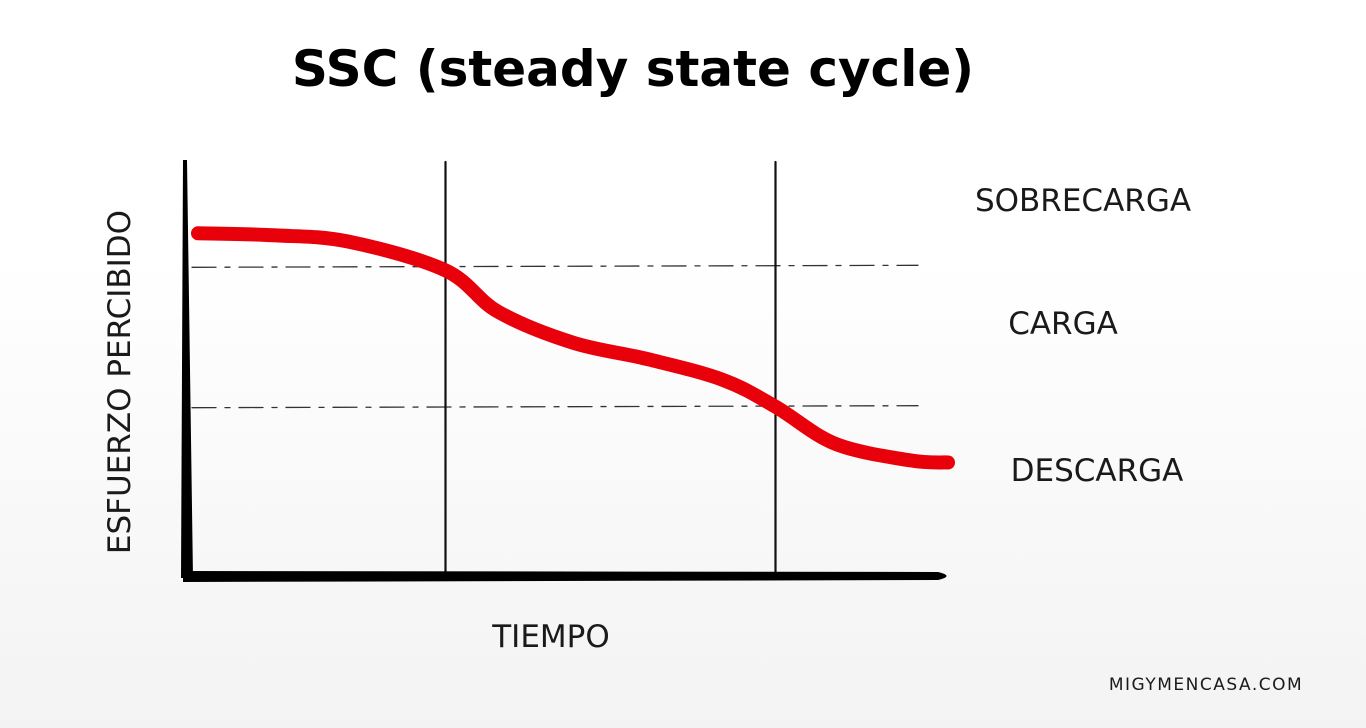  What do you see at coordinates (1206, 685) in the screenshot?
I see `site-credit: MIGYMENCASA.COM` at bounding box center [1206, 685].